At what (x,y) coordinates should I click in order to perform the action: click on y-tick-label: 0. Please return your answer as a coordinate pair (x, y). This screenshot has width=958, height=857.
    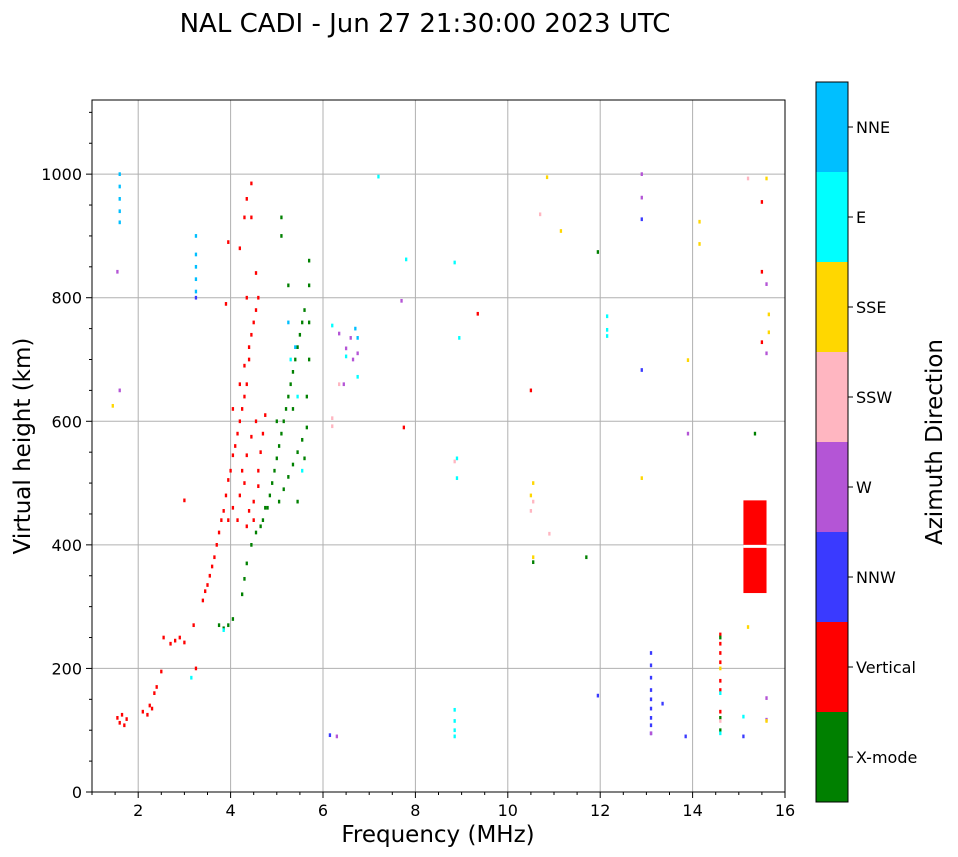
    Looking at the image, I should click on (77, 792).